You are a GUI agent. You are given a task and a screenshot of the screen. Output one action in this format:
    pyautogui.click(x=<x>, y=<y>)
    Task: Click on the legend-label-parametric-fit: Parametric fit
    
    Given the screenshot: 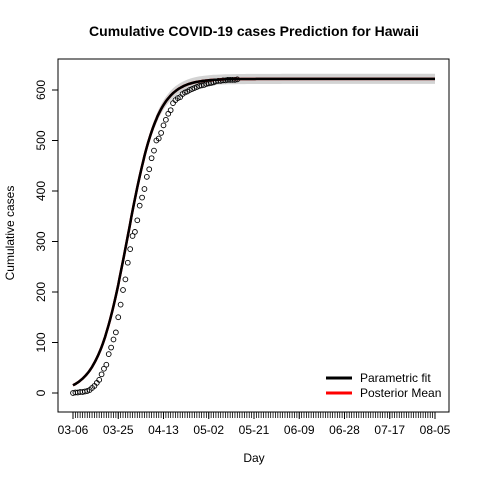 What is the action you would take?
    pyautogui.click(x=395, y=378)
    